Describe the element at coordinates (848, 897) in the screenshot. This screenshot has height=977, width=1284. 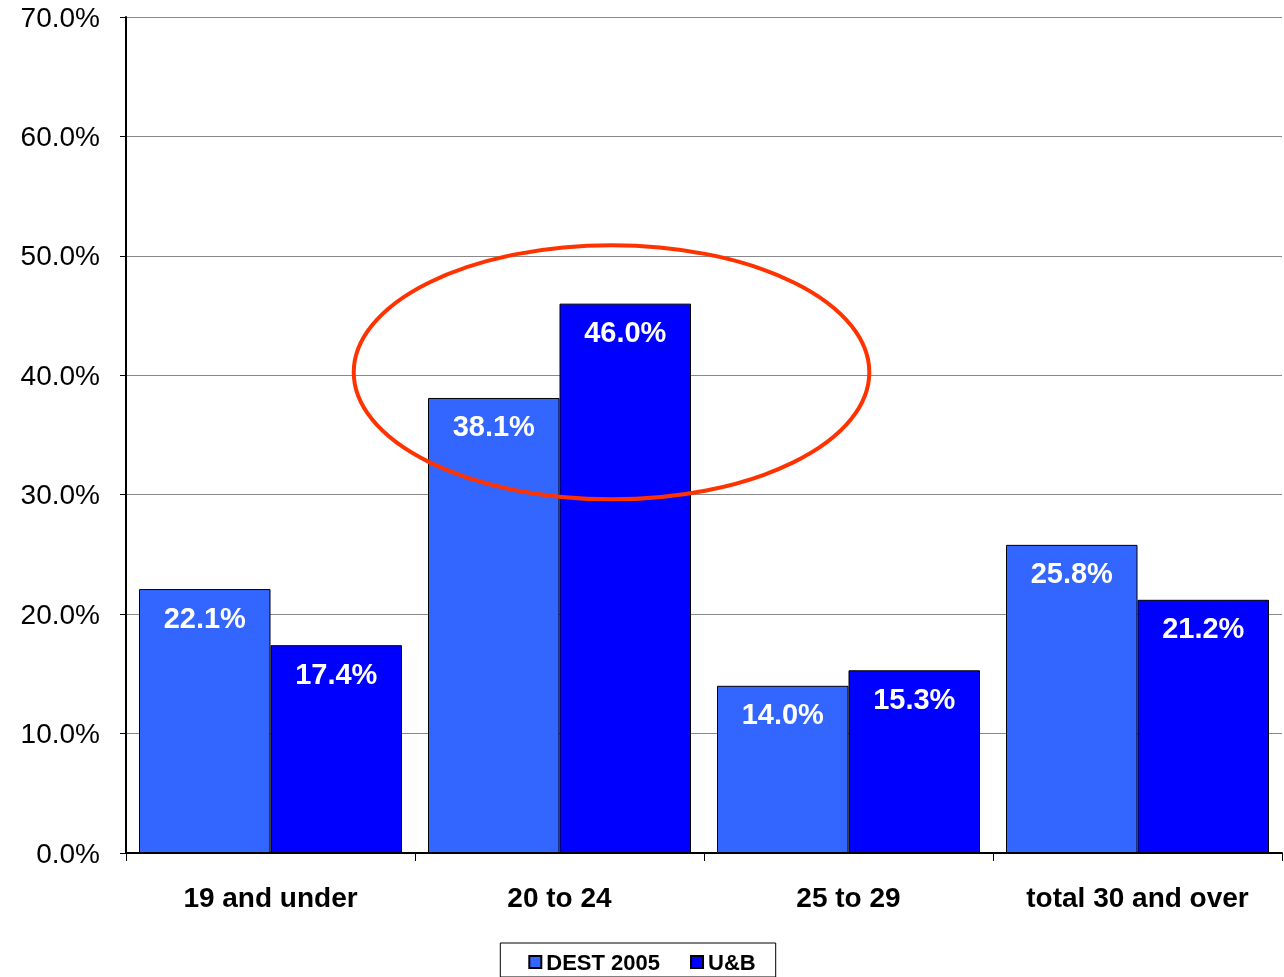
I see `x-tick-label: 25 to 29` at that location.